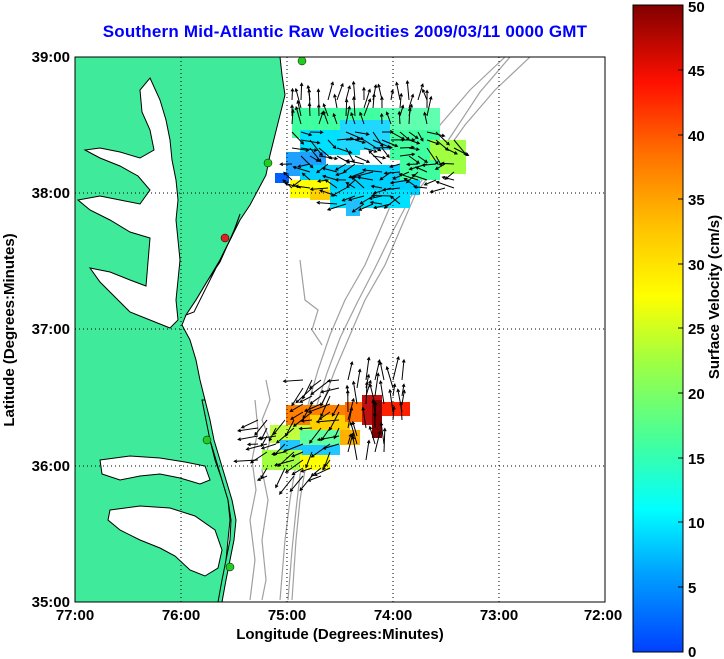  What do you see at coordinates (51, 193) in the screenshot?
I see `y-tick-label: 38:00` at bounding box center [51, 193].